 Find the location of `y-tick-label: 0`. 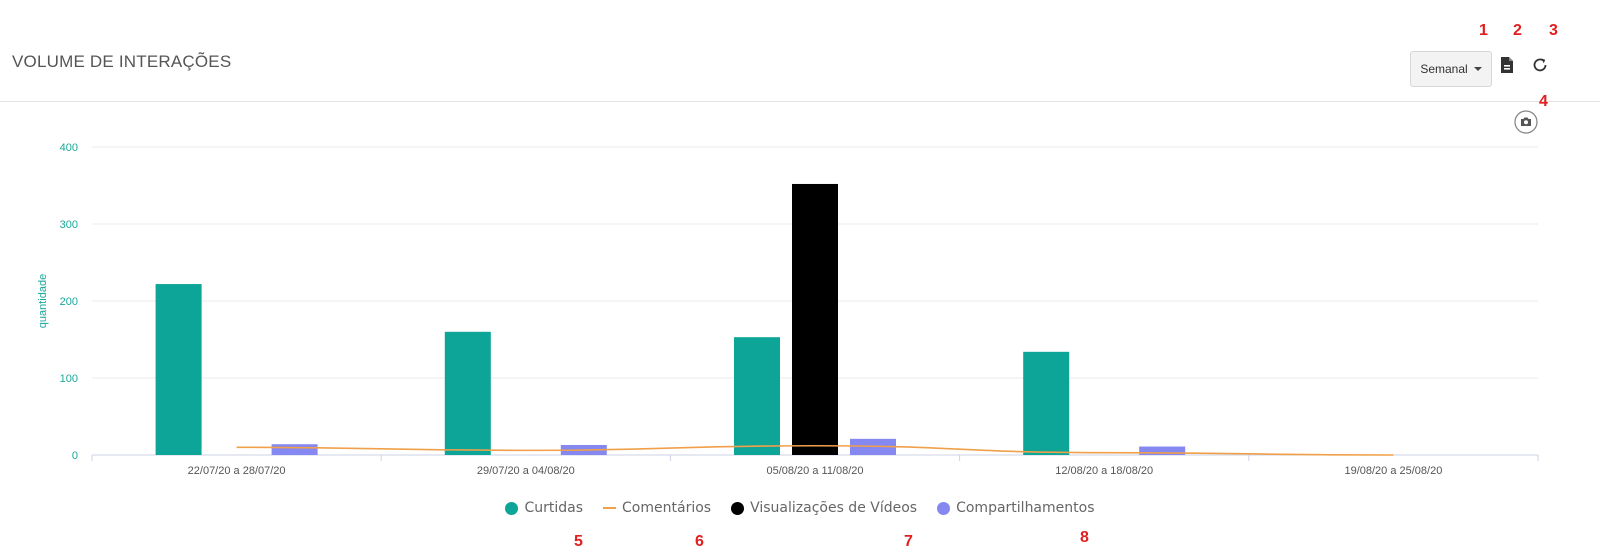

y-tick-label: 0 is located at coordinates (75, 456).